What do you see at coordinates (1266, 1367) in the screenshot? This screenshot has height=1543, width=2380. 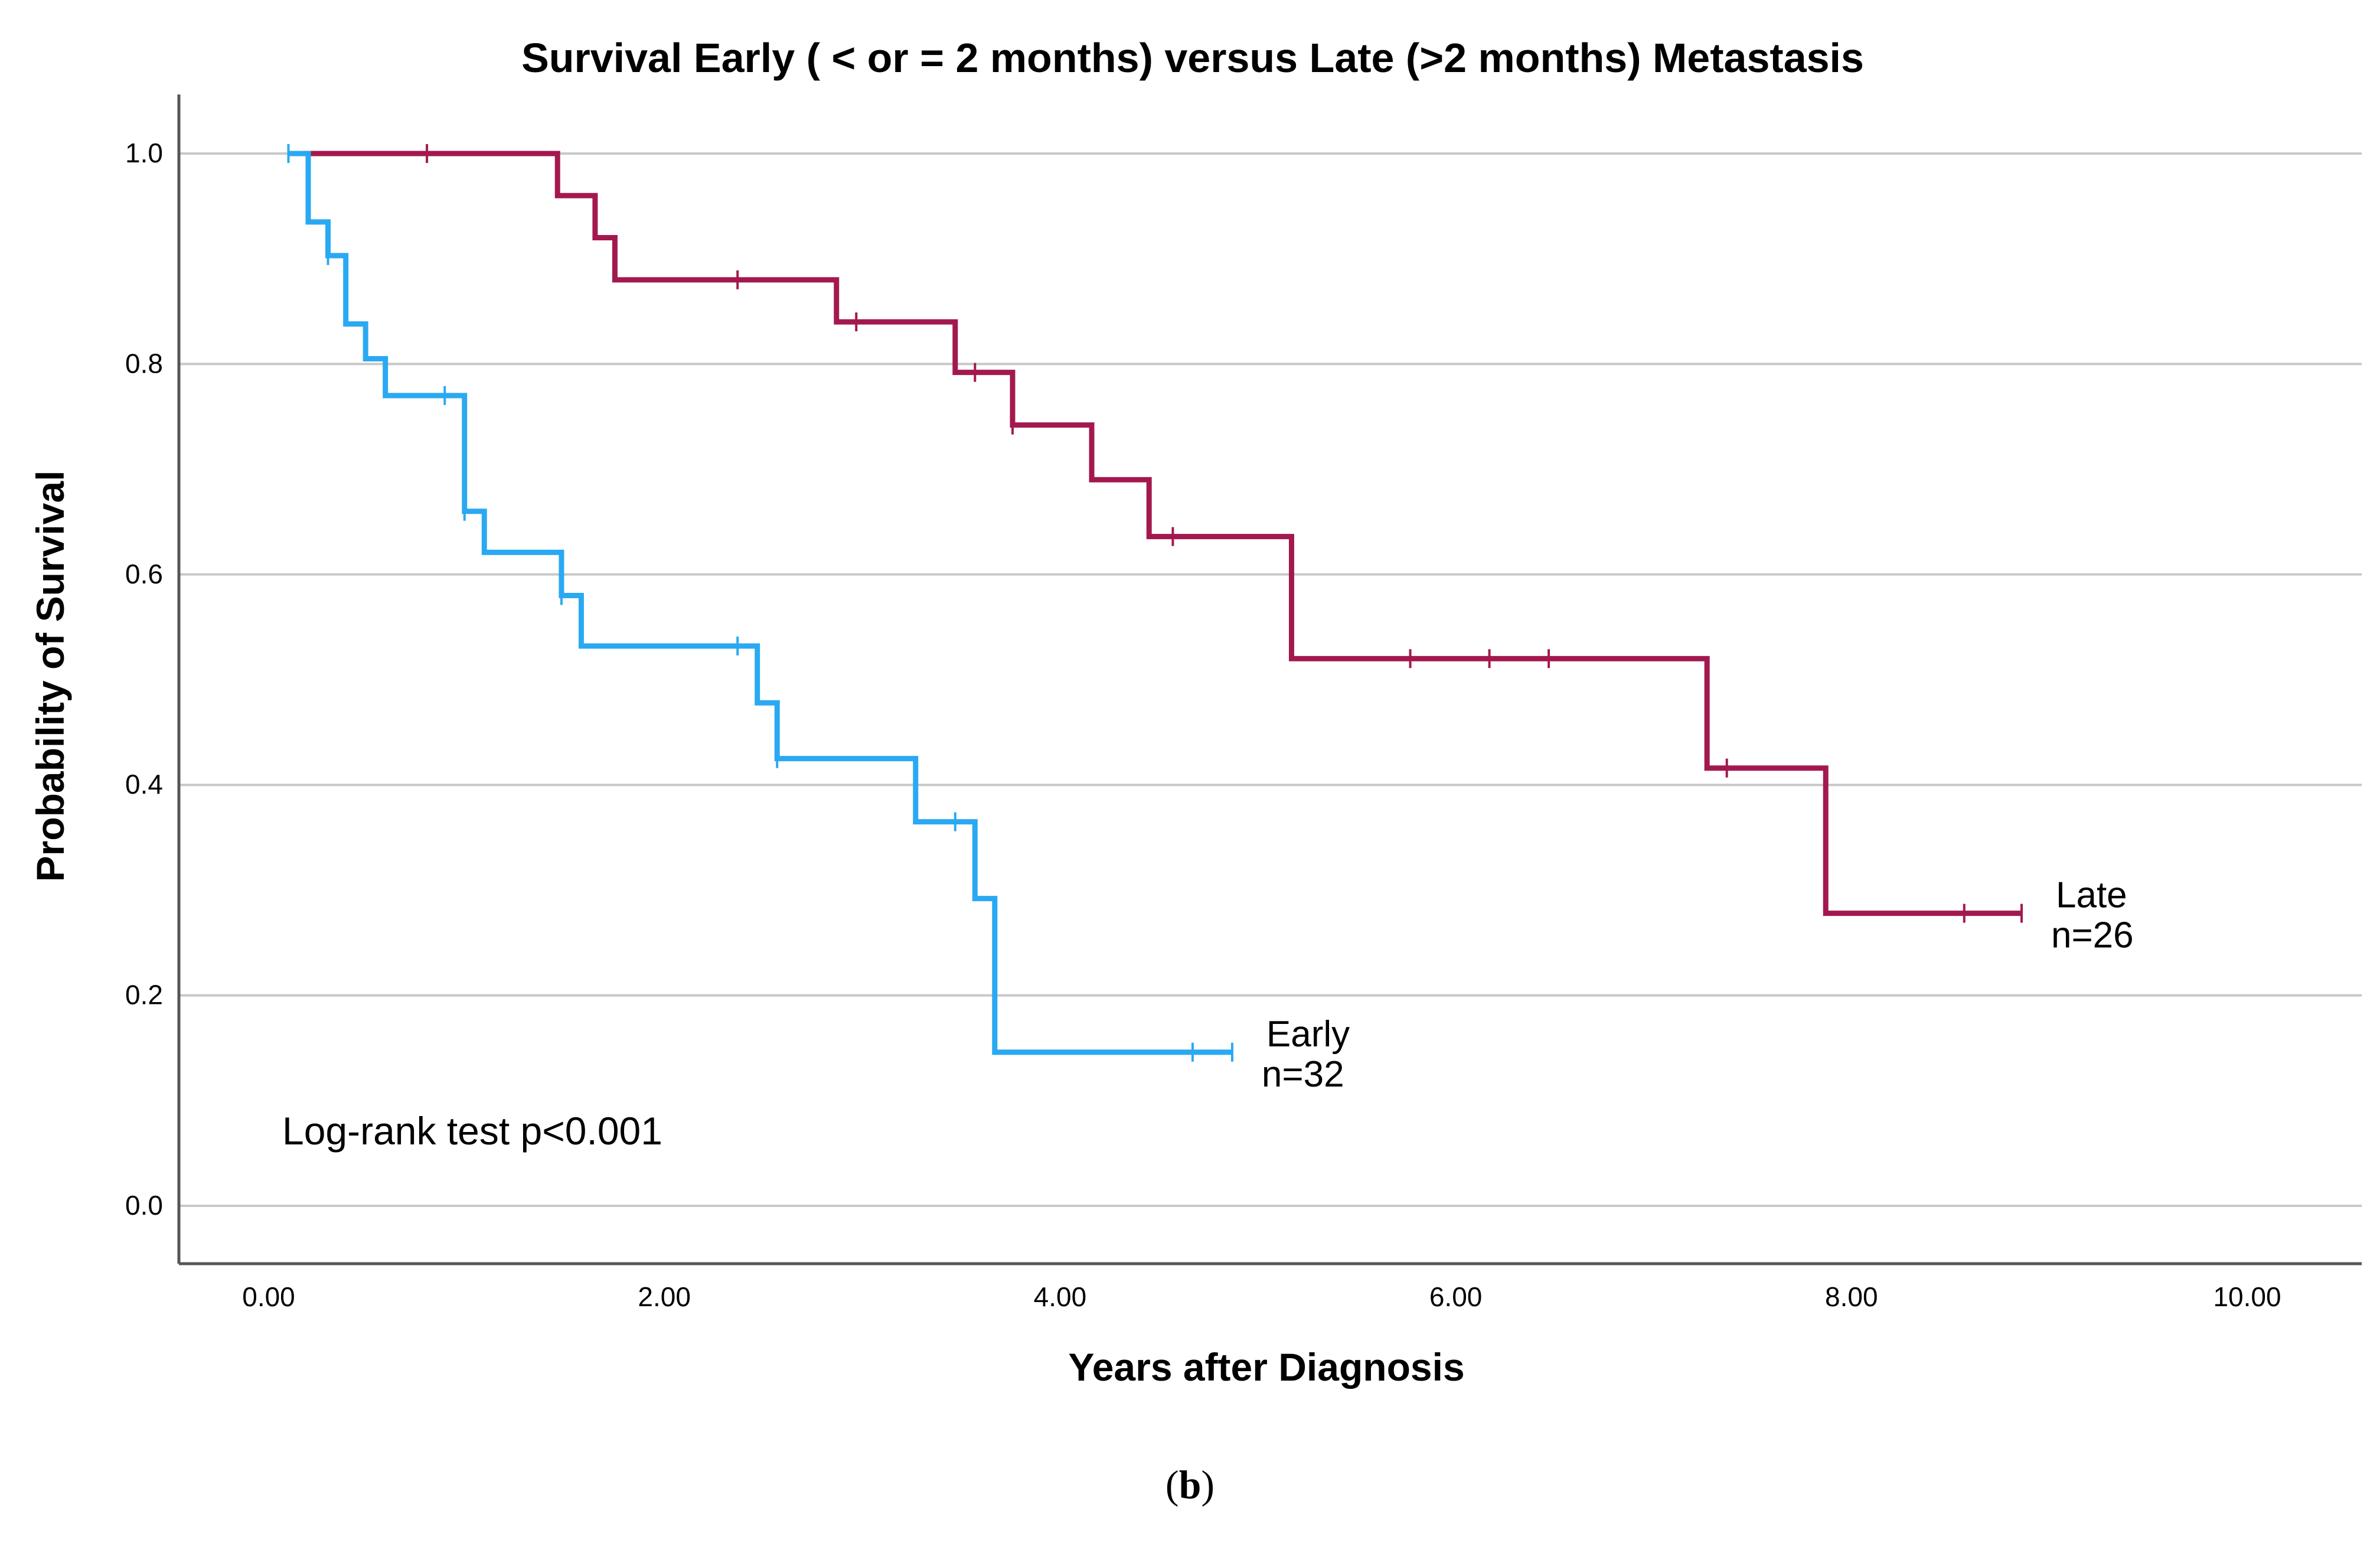 I see `x-axis-title: Years after Diagnosis` at bounding box center [1266, 1367].